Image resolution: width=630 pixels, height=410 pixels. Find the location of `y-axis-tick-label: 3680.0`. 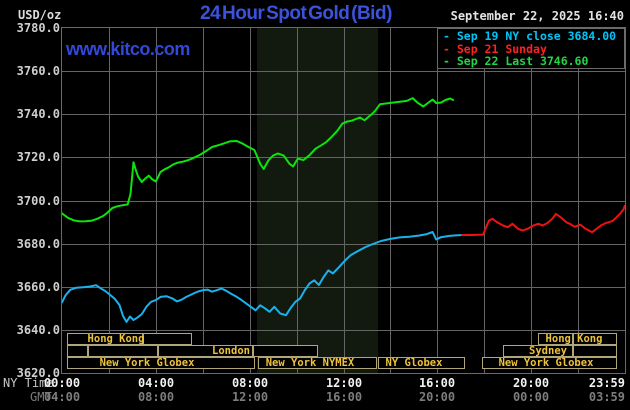

y-axis-tick-label: 3680.0 is located at coordinates (38, 244).